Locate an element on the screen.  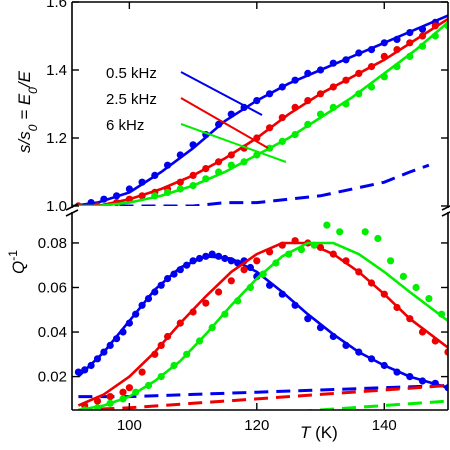
x-axis-label: T (K) is located at coordinates (319, 432).